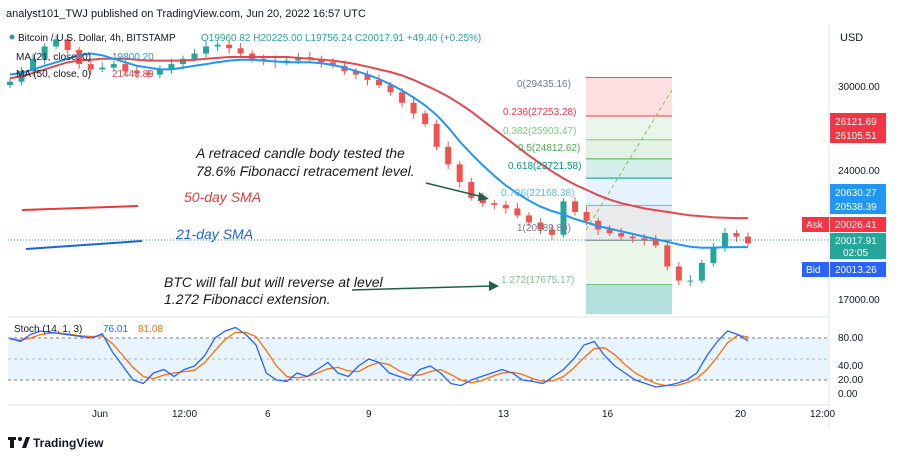 The image size is (900, 464). I want to click on price-tick: 30000.00, so click(859, 87).